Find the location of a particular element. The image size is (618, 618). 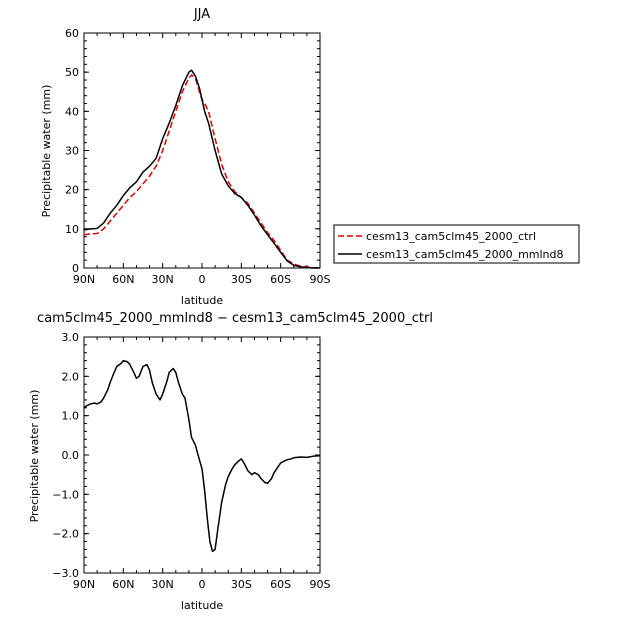

bottom-x-tick-label: 90N is located at coordinates (84, 584).